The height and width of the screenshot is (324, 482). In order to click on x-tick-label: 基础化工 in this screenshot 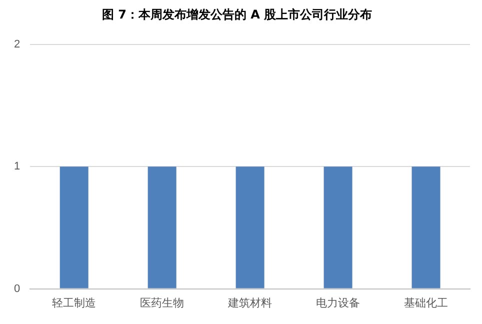, I will do `click(426, 303)`.